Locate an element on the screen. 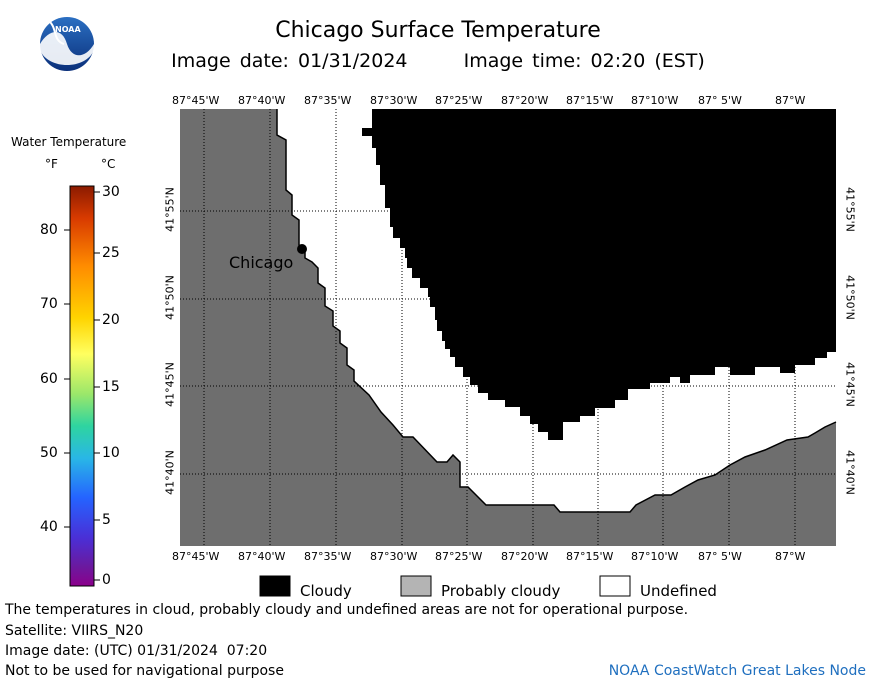  f-tick: 50 is located at coordinates (49, 453).